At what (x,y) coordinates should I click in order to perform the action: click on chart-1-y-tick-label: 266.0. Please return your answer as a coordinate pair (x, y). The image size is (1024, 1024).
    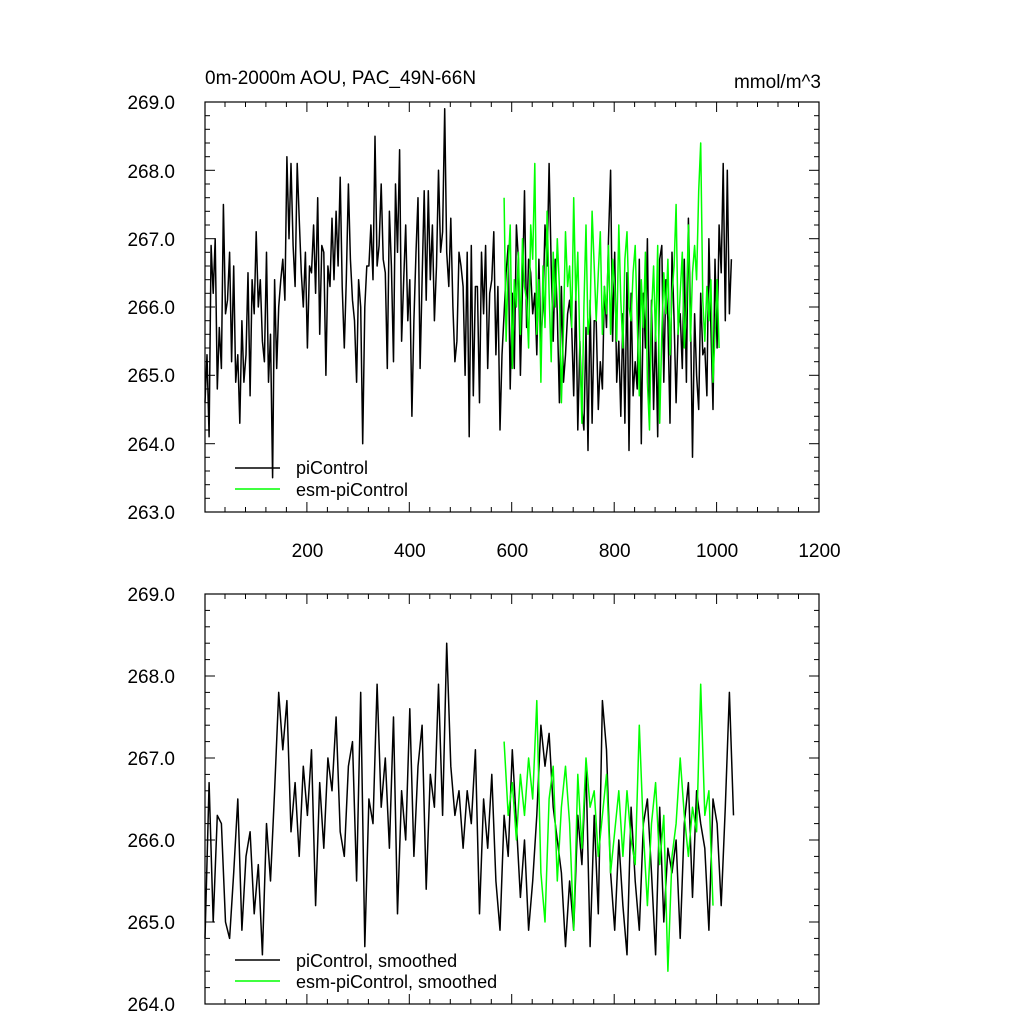
    Looking at the image, I should click on (151, 308).